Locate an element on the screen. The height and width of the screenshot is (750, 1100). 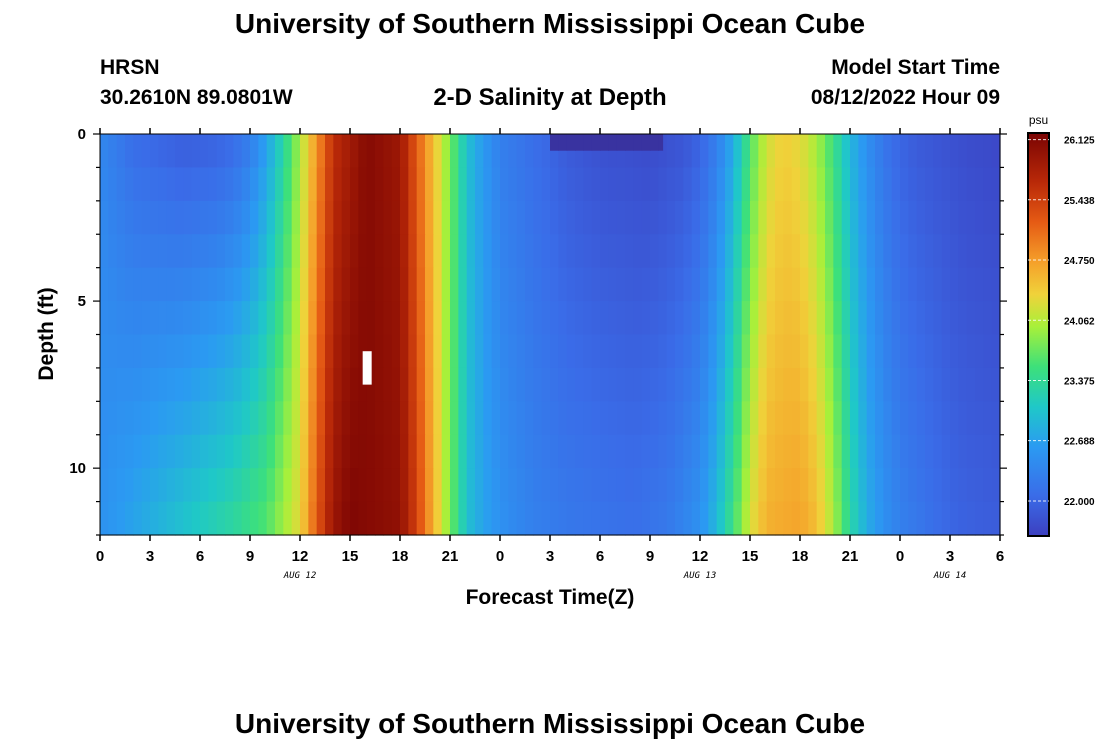
y-tick-label: 5 is located at coordinates (82, 301).